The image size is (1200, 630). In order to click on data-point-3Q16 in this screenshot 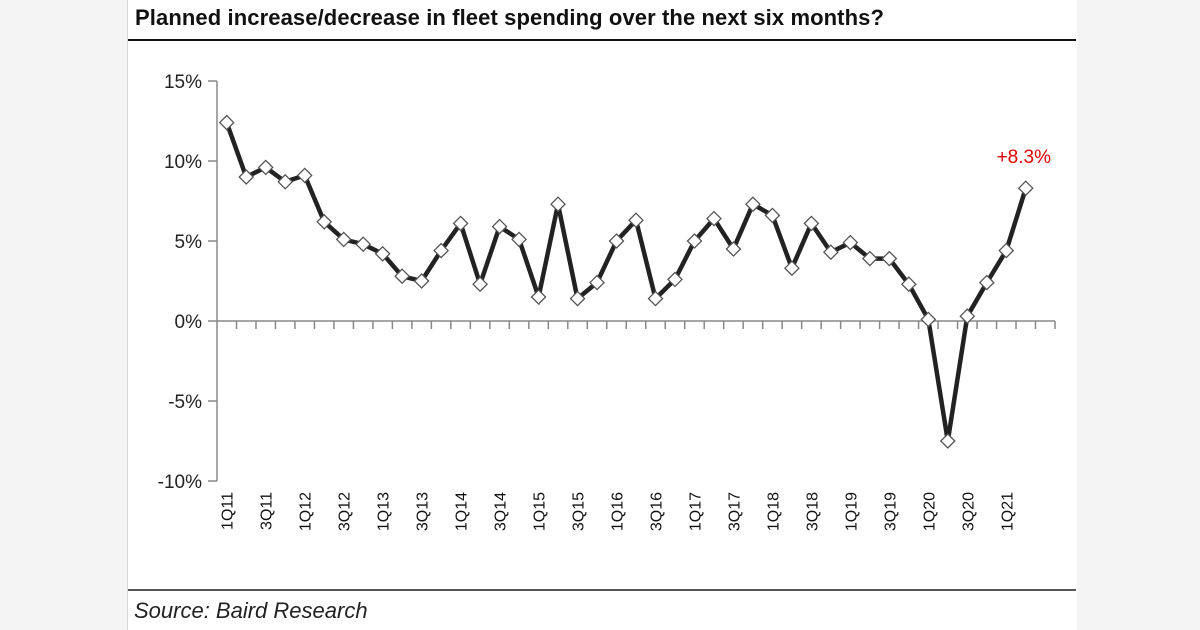, I will do `click(655, 298)`.